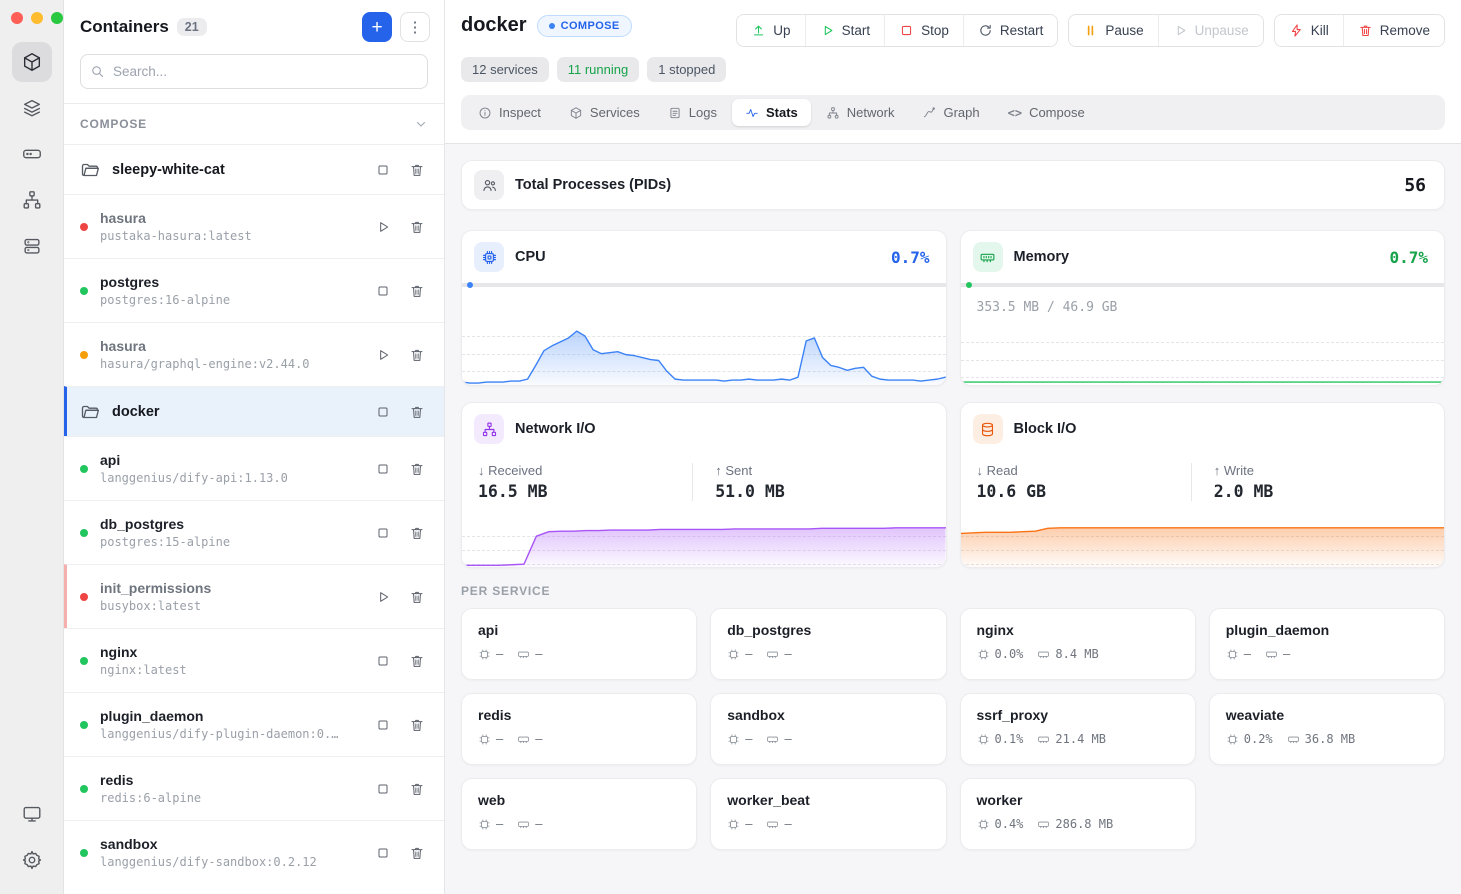  What do you see at coordinates (509, 112) in the screenshot?
I see `tab-inspect: Inspect` at bounding box center [509, 112].